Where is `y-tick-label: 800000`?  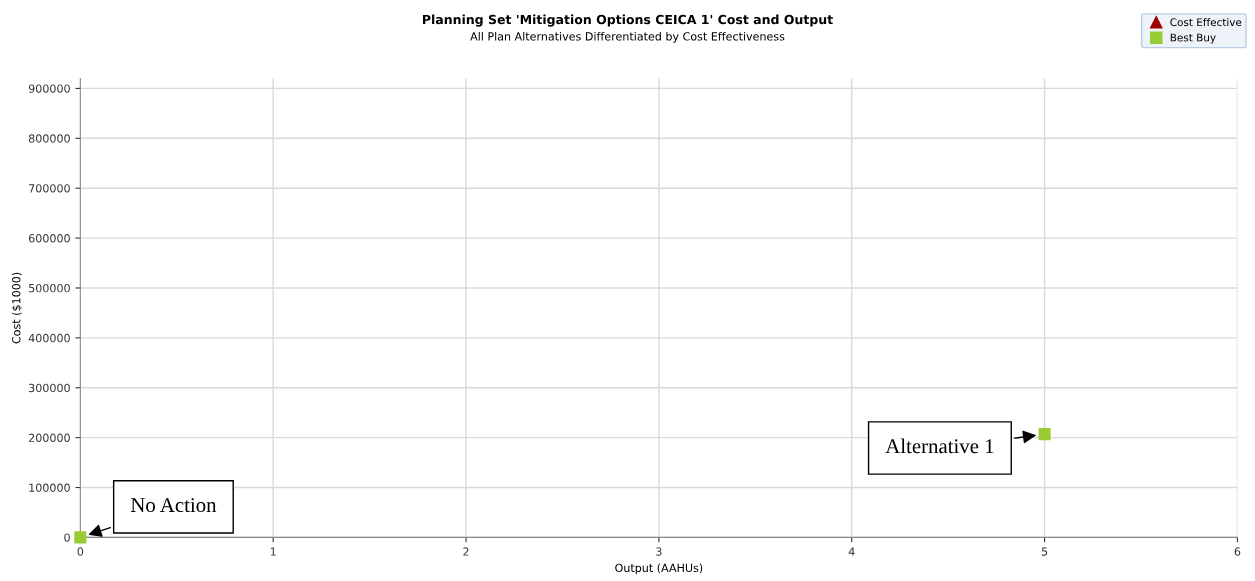 y-tick-label: 800000 is located at coordinates (49, 138).